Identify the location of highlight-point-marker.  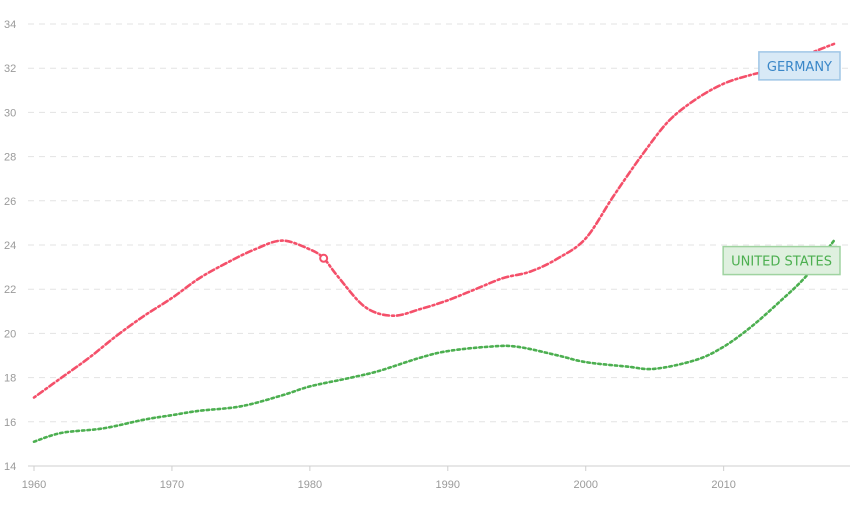
(324, 258).